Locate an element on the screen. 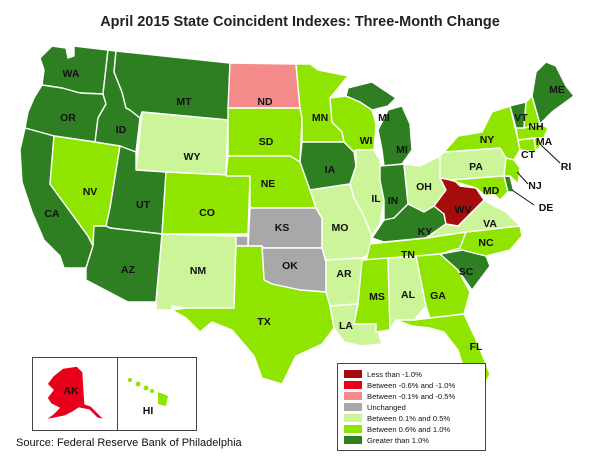  legend-label: Between 0.1% and 0.5% is located at coordinates (409, 418).